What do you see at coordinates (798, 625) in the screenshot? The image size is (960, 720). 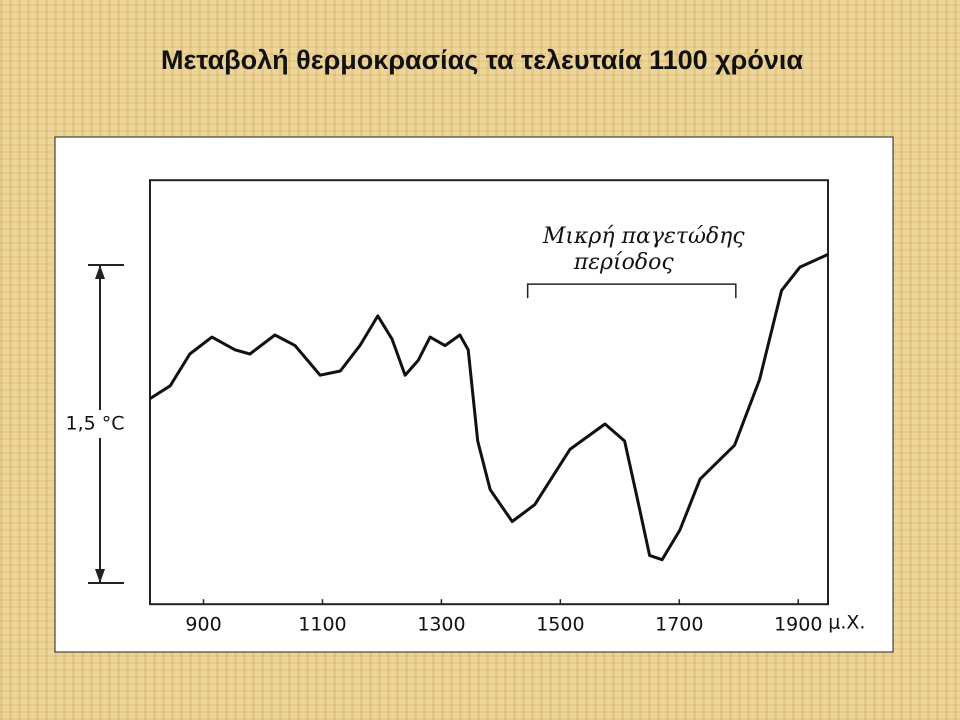 I see `x-tick-label: 1900` at bounding box center [798, 625].